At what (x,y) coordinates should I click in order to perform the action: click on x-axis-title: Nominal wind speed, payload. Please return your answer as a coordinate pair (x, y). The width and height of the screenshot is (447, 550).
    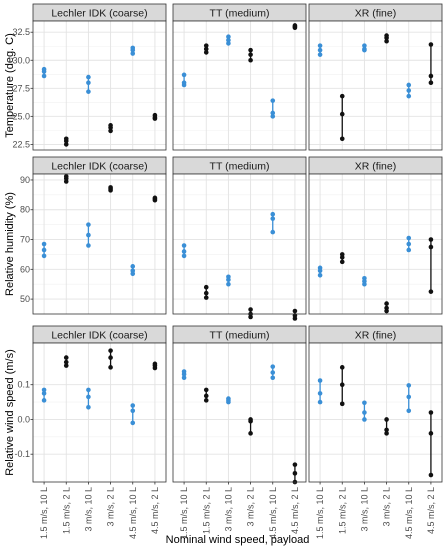
    Looking at the image, I should click on (238, 540).